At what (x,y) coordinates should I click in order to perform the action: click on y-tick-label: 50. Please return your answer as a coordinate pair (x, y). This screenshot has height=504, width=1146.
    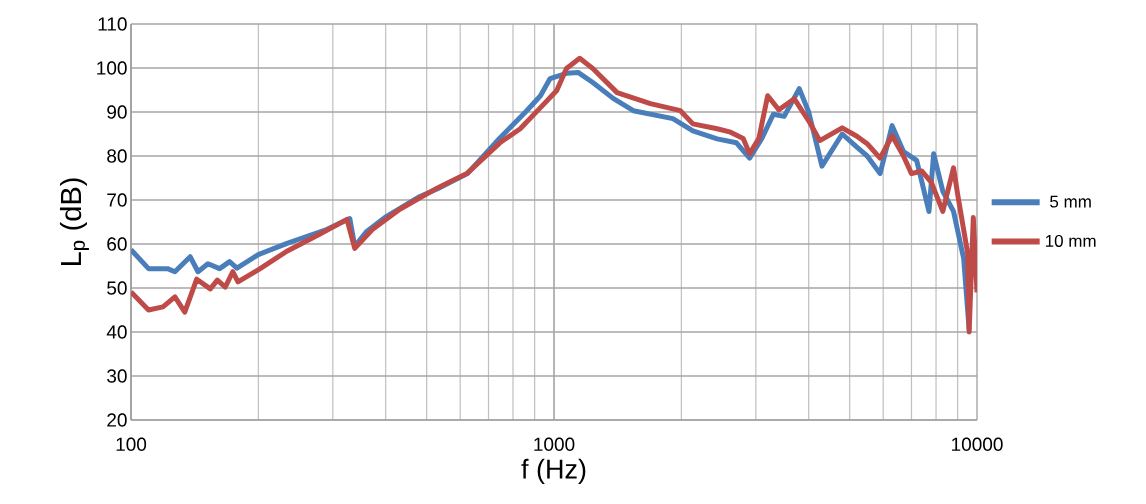
    Looking at the image, I should click on (117, 288).